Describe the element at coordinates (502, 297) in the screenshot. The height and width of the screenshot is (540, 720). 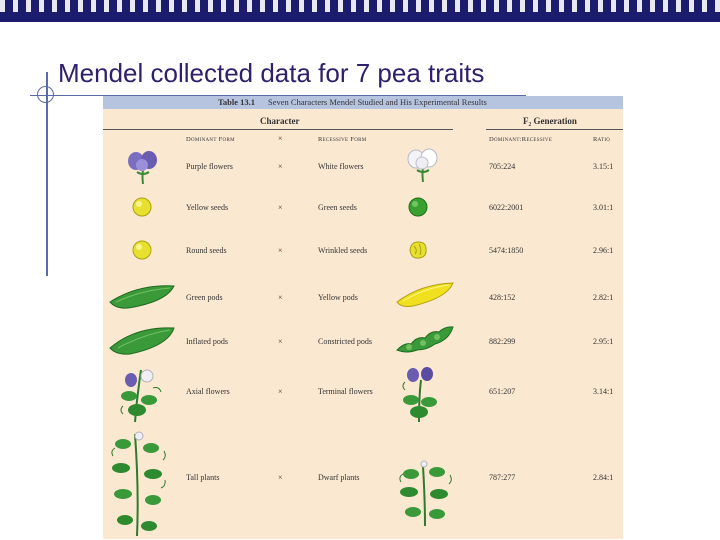
I see `cell-counts-3: 428:152` at that location.